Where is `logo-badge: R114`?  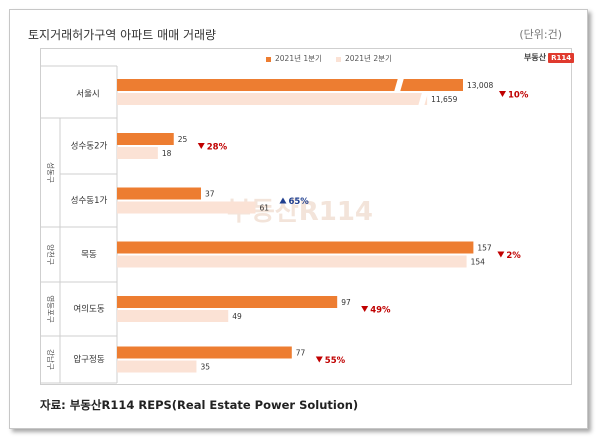
logo-badge: R114 is located at coordinates (561, 57).